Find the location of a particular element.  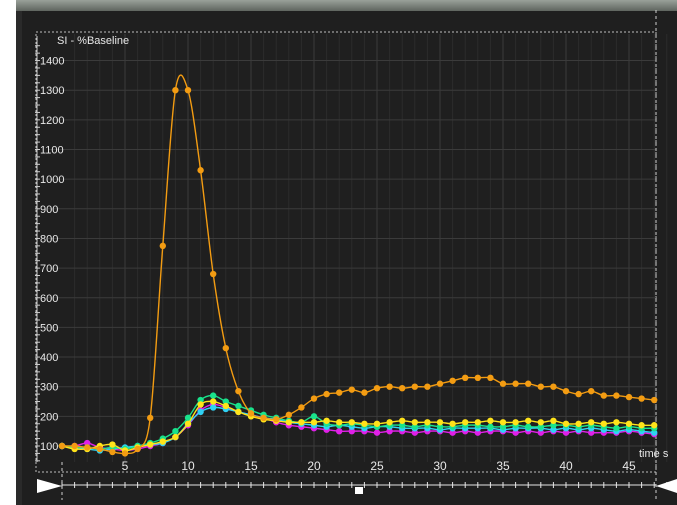

range-start-handle is located at coordinates (49, 486).